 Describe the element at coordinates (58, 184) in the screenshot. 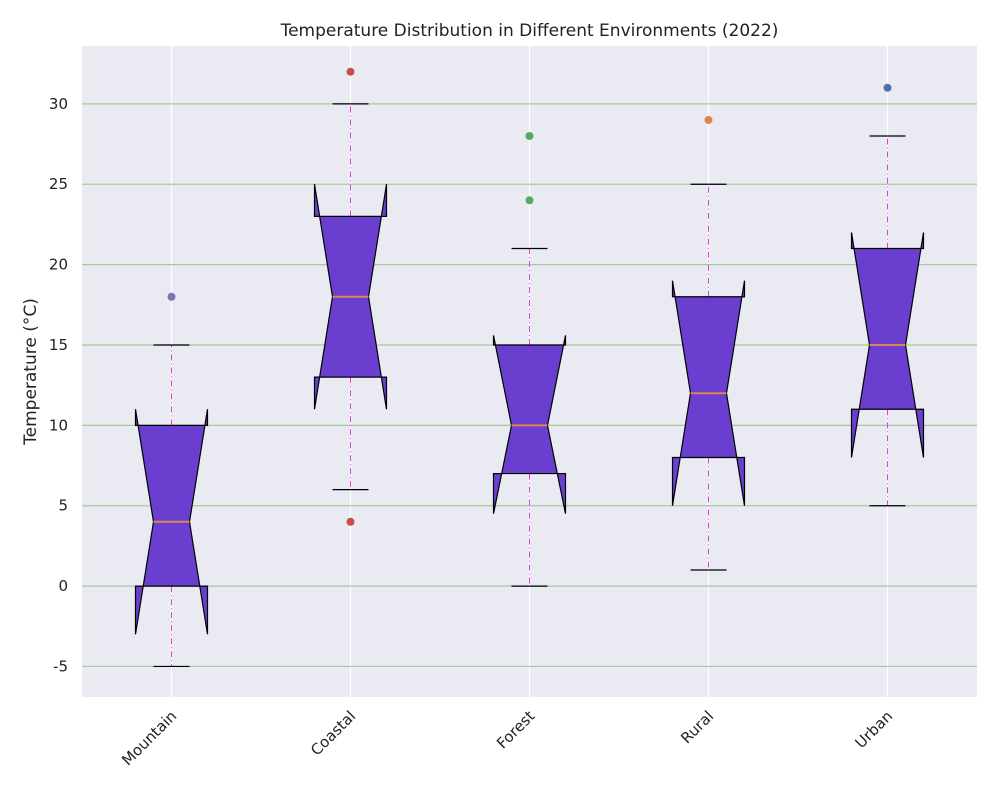

I see `y-tick-label: 25` at that location.